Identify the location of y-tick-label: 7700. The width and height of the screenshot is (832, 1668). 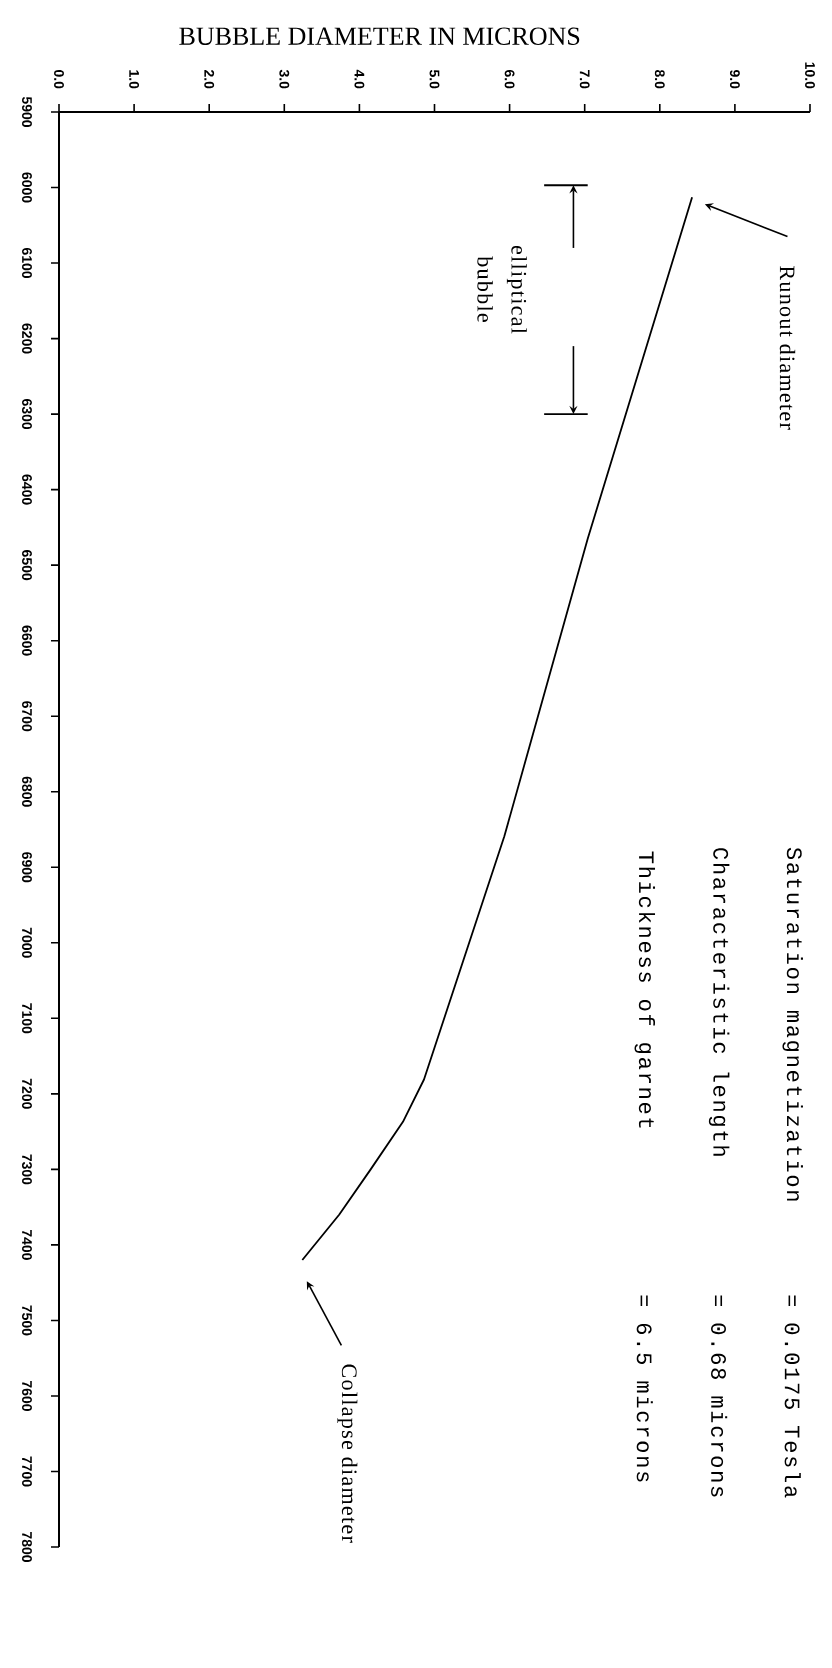
(27, 1471).